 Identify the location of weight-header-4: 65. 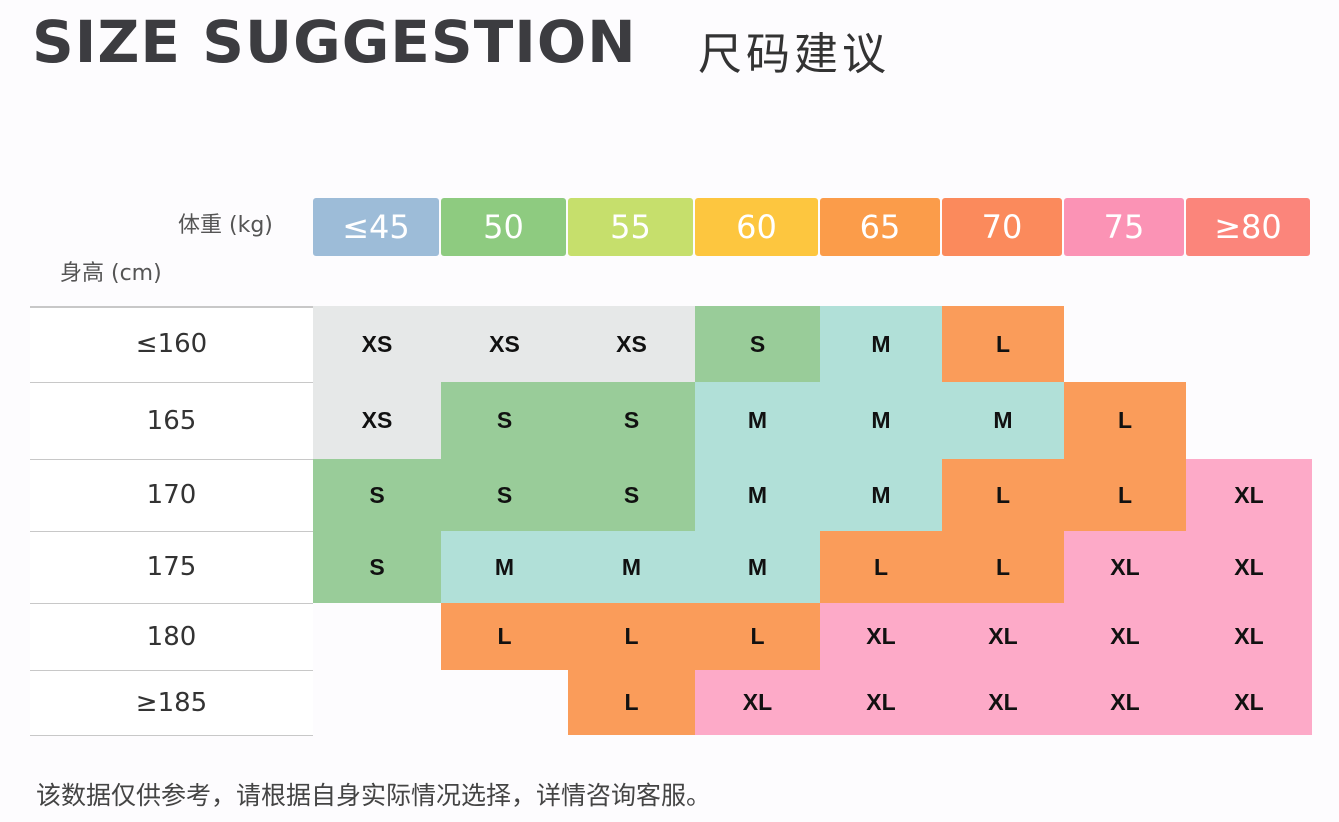
(880, 227).